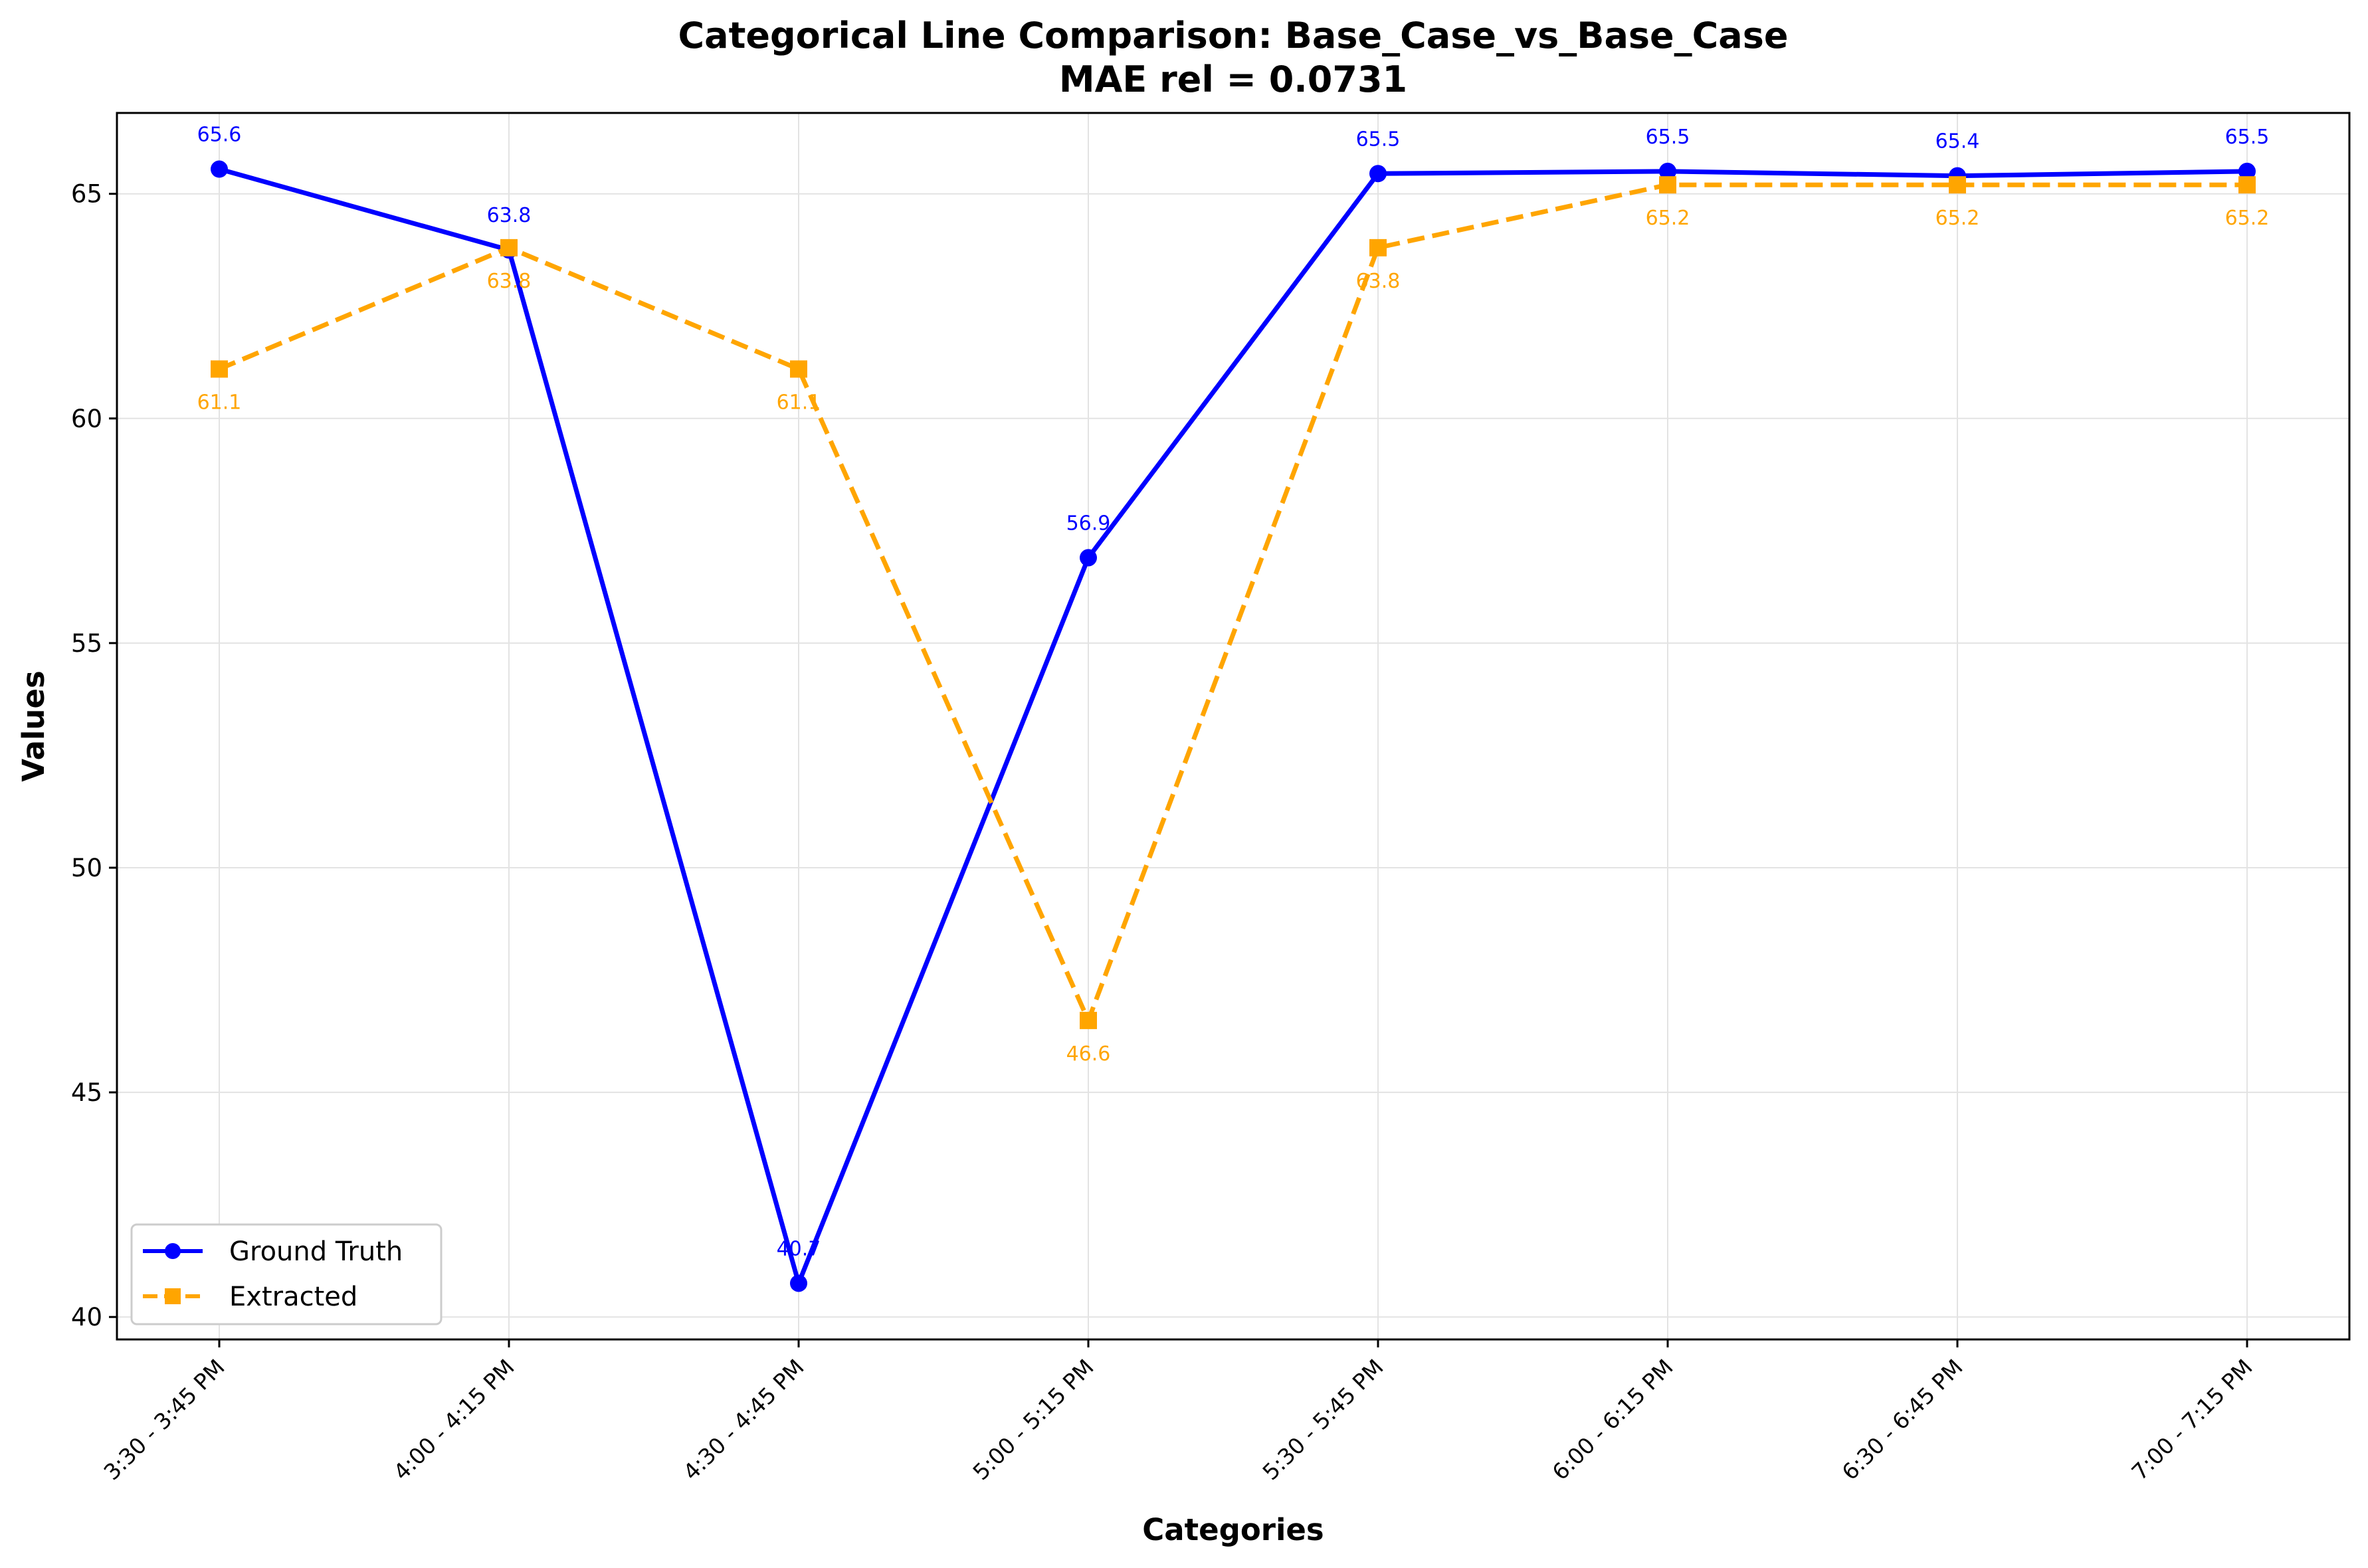 This screenshot has width=2368, height=1568. What do you see at coordinates (86, 868) in the screenshot?
I see `y-tick-label: 50` at bounding box center [86, 868].